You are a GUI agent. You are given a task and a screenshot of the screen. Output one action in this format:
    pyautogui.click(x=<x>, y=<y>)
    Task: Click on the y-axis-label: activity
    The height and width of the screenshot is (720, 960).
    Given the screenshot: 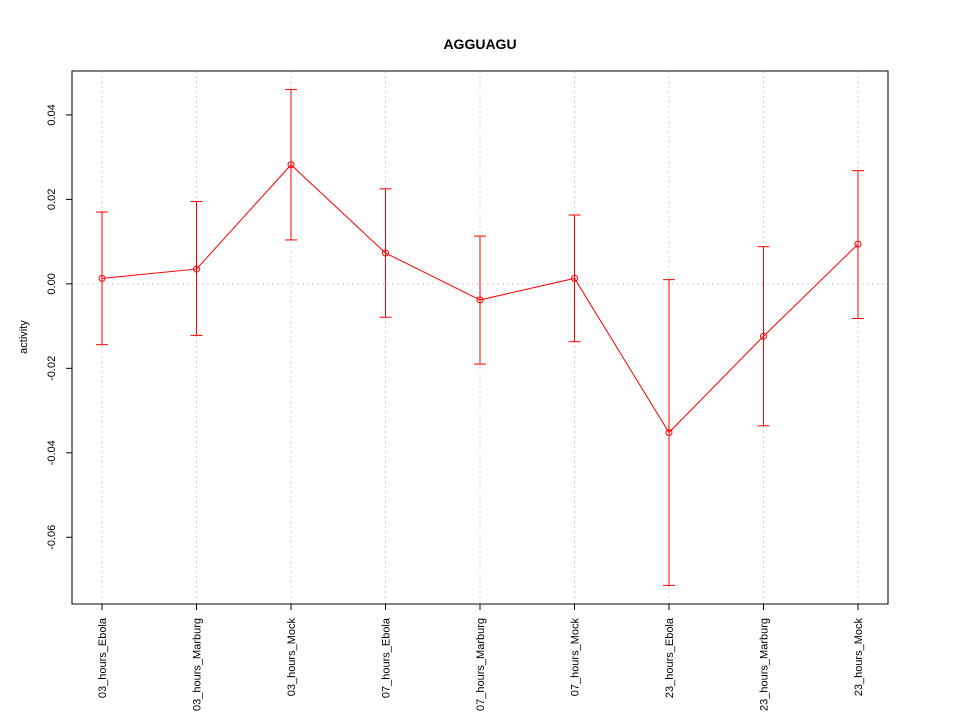 What is the action you would take?
    pyautogui.click(x=24, y=337)
    